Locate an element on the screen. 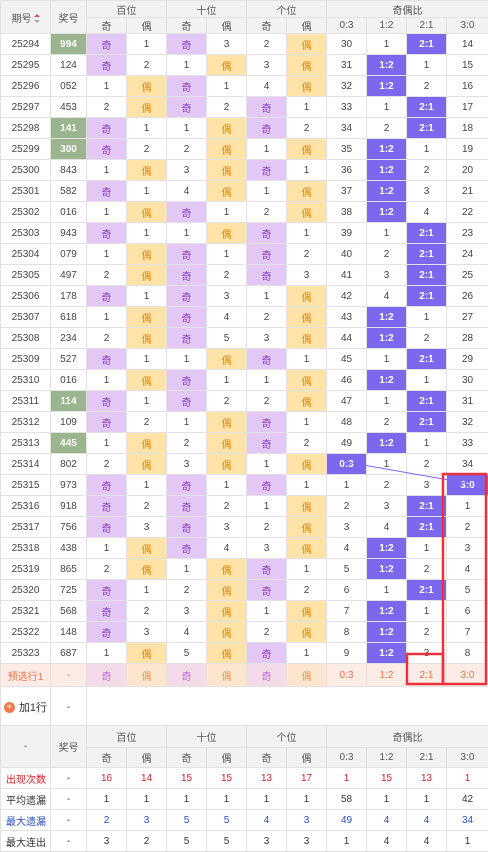 This screenshot has width=488, height=852. ratio-miss-cell: 21 is located at coordinates (467, 191).